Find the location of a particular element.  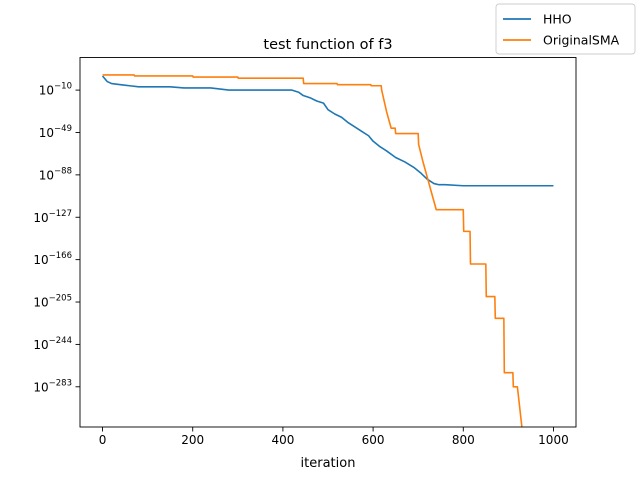

x-tick-label: 200 is located at coordinates (192, 440).